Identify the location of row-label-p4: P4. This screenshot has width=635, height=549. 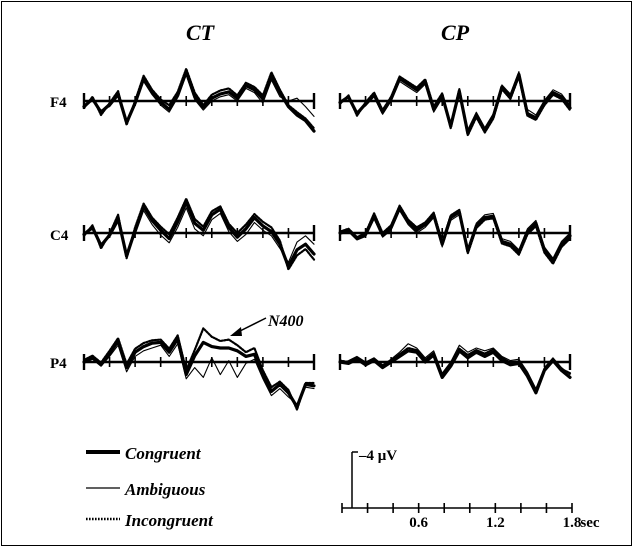
(58, 364).